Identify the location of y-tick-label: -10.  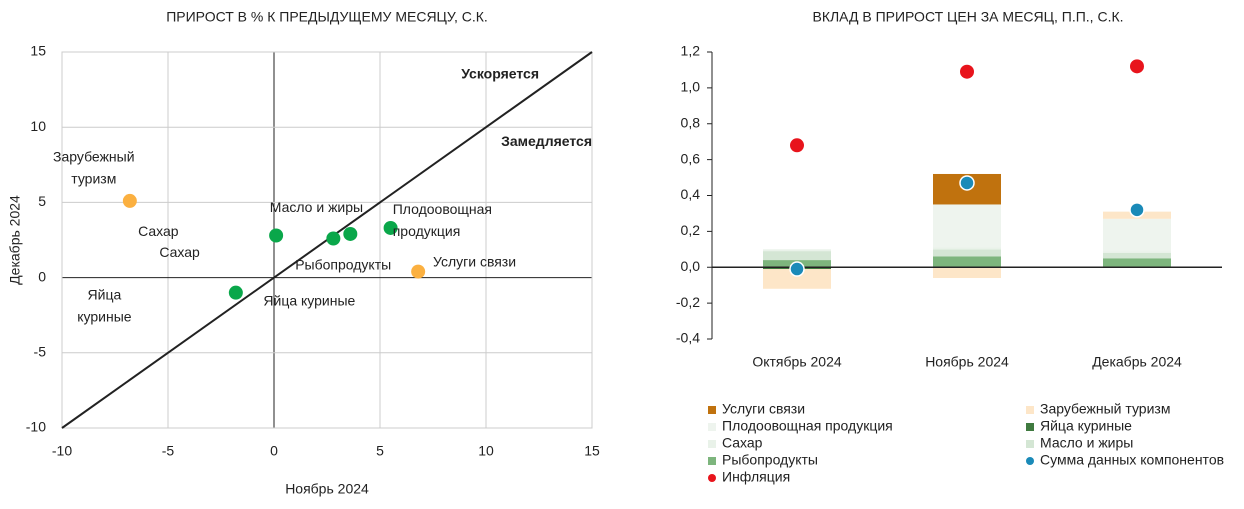
(36, 427).